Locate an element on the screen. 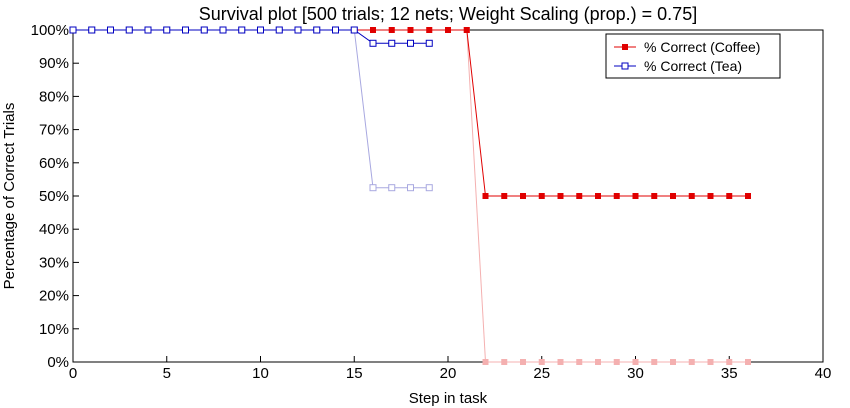 The width and height of the screenshot is (850, 408). y-tick-label: 70% is located at coordinates (54, 130).